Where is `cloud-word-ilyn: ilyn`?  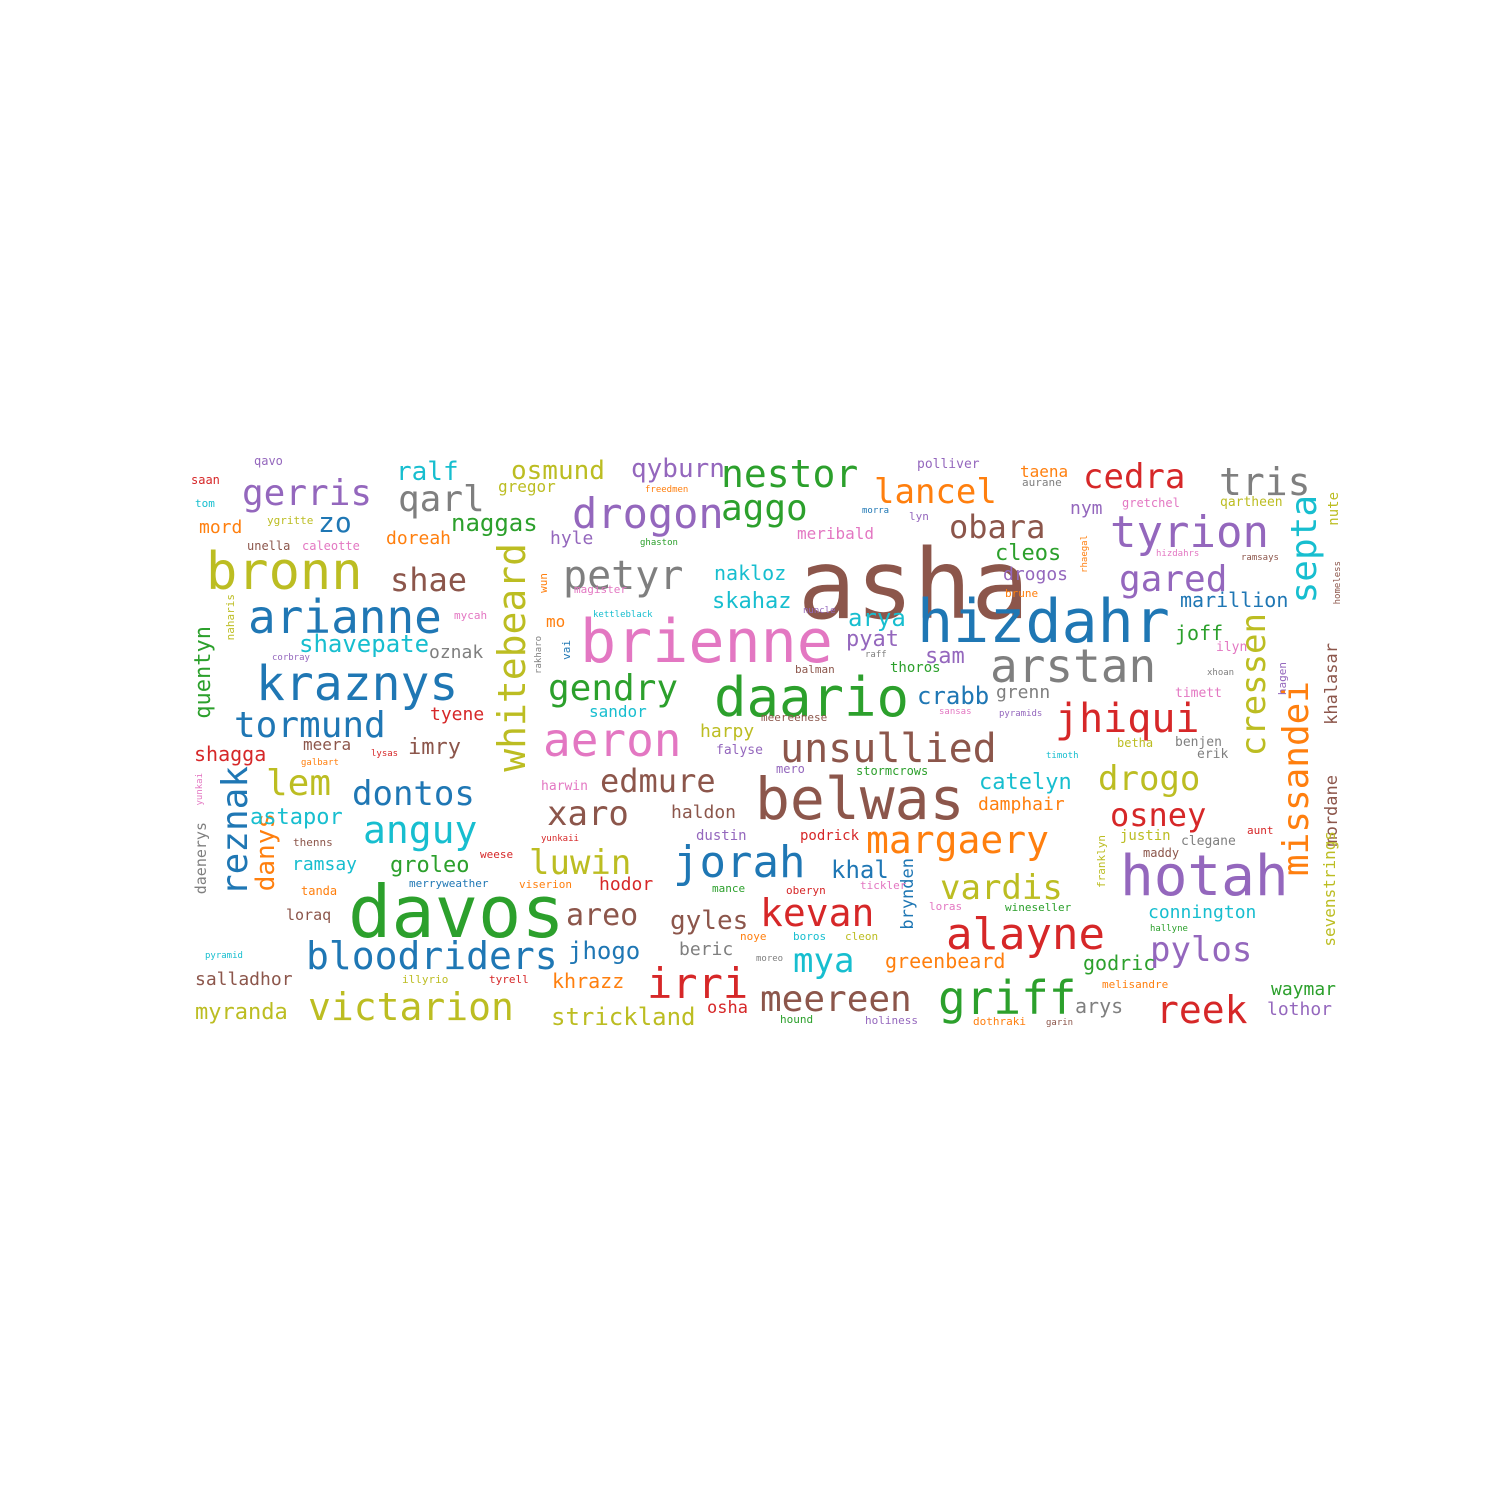
cloud-word-ilyn: ilyn is located at coordinates (1232, 647).